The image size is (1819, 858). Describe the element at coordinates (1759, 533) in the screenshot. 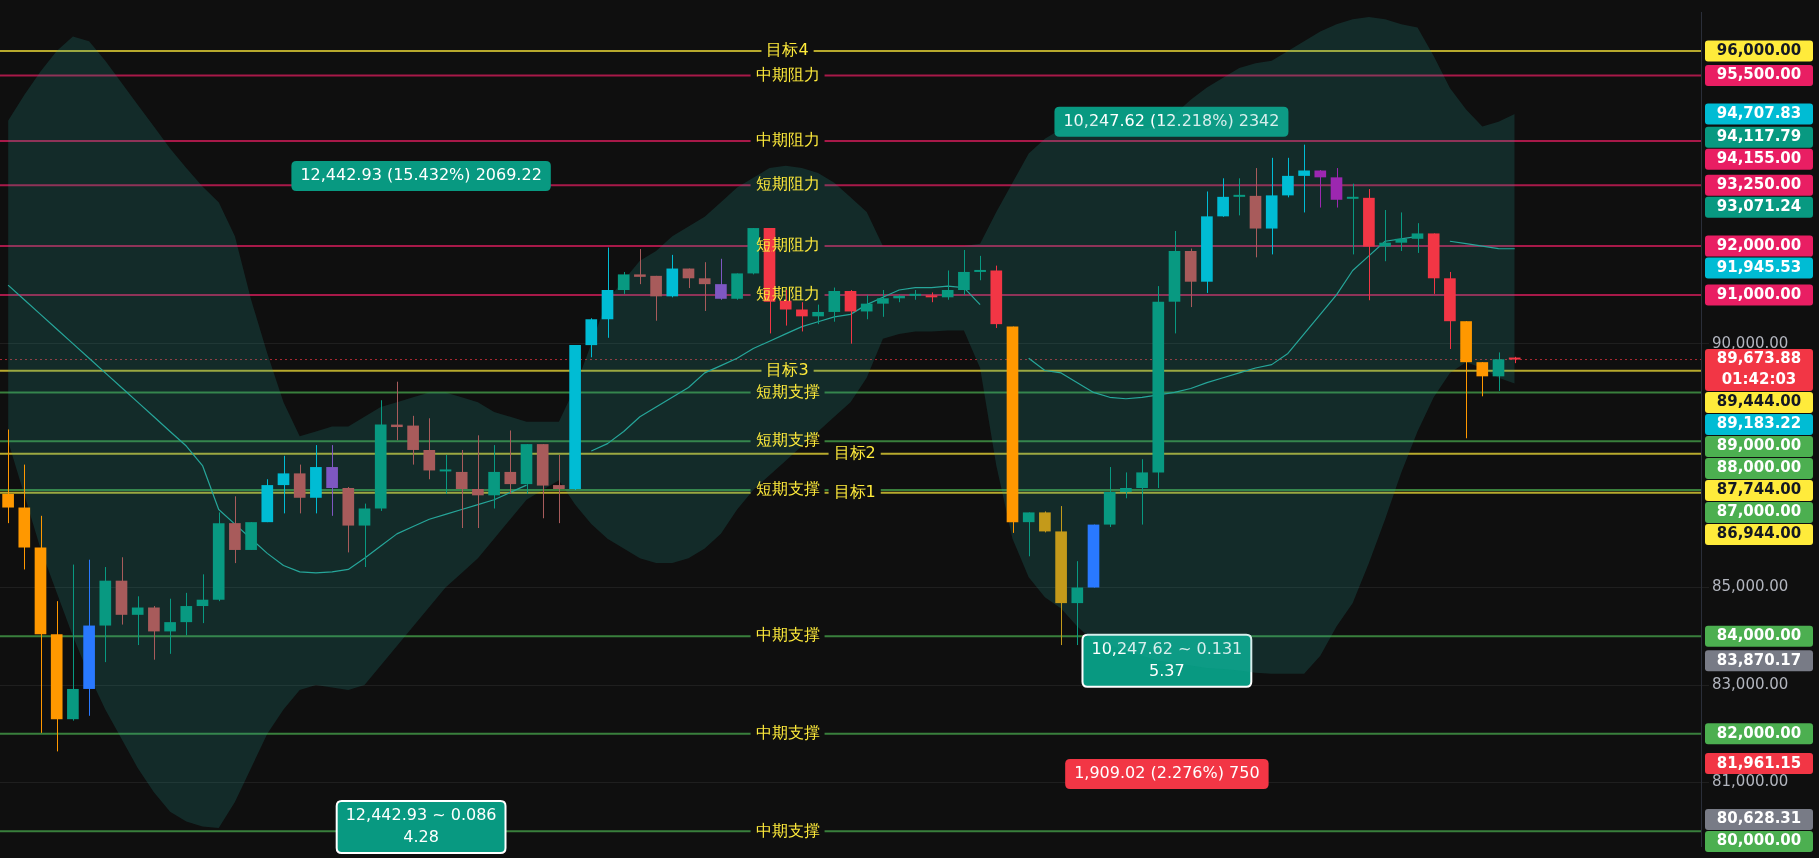

I see `text: 86,944.00` at that location.